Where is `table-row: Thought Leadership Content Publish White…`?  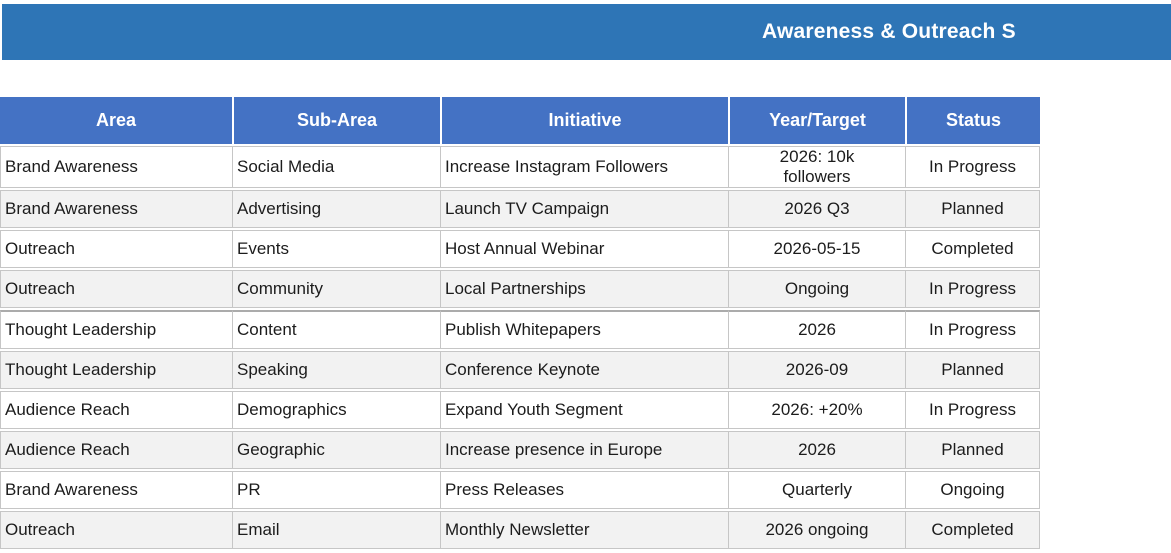
table-row: Thought Leadership Content Publish White… is located at coordinates (520, 329).